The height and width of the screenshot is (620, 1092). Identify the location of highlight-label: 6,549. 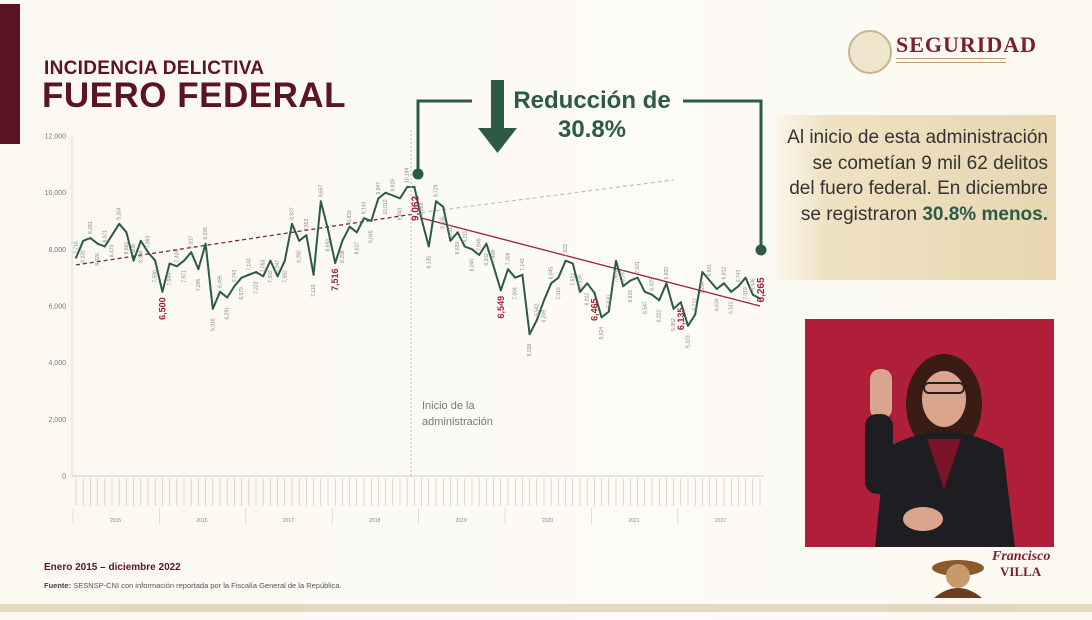
(501, 307).